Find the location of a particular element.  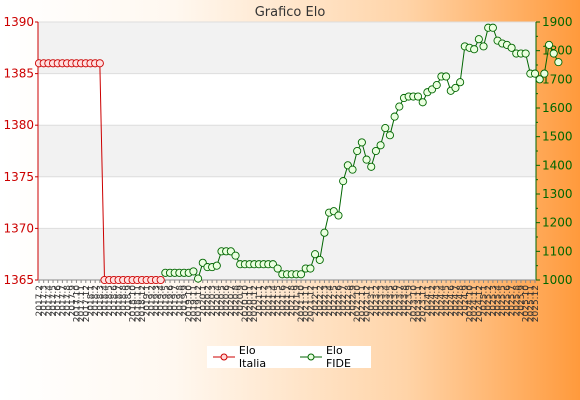

x-tick-label: 2022.11 is located at coordinates (363, 303).